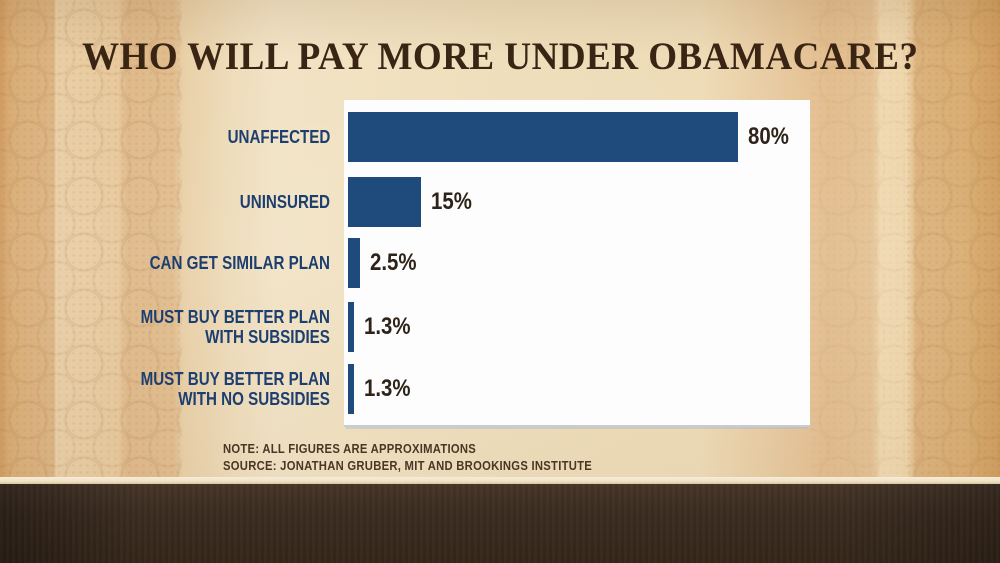  What do you see at coordinates (267, 336) in the screenshot?
I see `bar-category-label-line: WITH SUBSIDIES` at bounding box center [267, 336].